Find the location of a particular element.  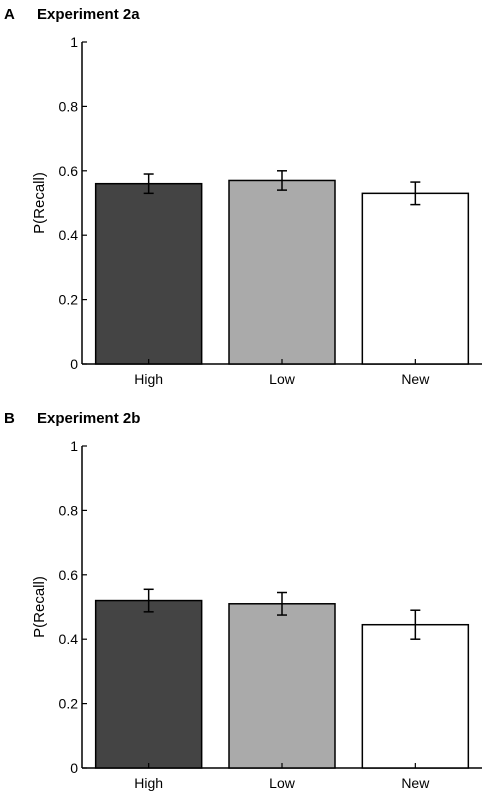

panel-letter: A is located at coordinates (9, 14).